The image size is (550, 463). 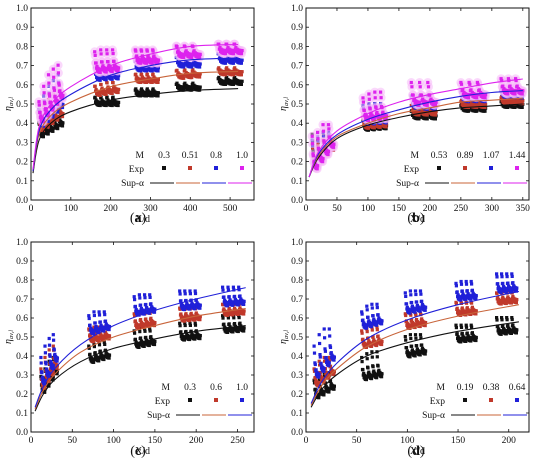 I want to click on y-tick-label: 0.8, so click(x=297, y=47).